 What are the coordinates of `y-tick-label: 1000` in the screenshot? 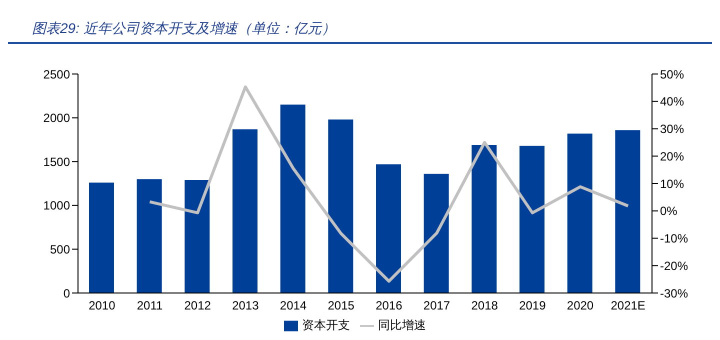 It's located at (56, 205).